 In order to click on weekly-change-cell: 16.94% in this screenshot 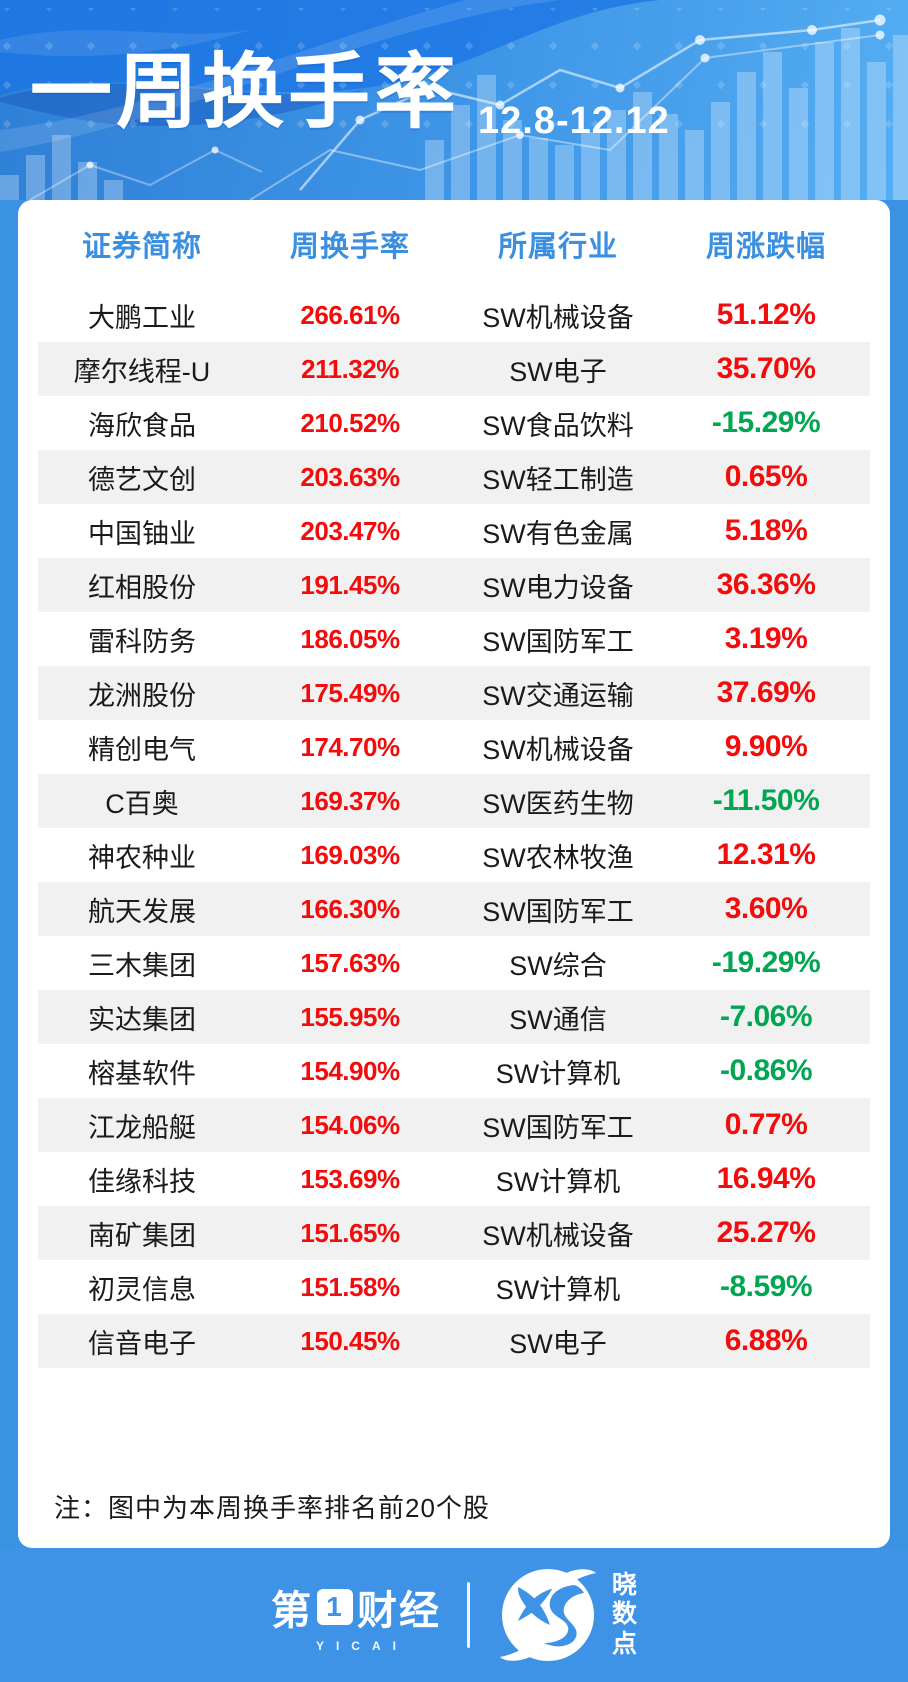, I will do `click(766, 1178)`.